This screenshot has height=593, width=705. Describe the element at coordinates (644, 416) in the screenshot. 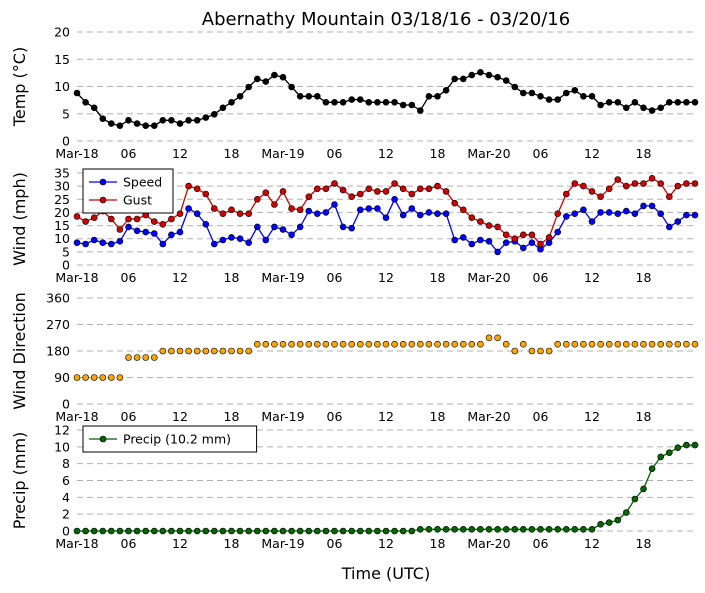

I see `wind-direction-x-tick-label: 18` at that location.